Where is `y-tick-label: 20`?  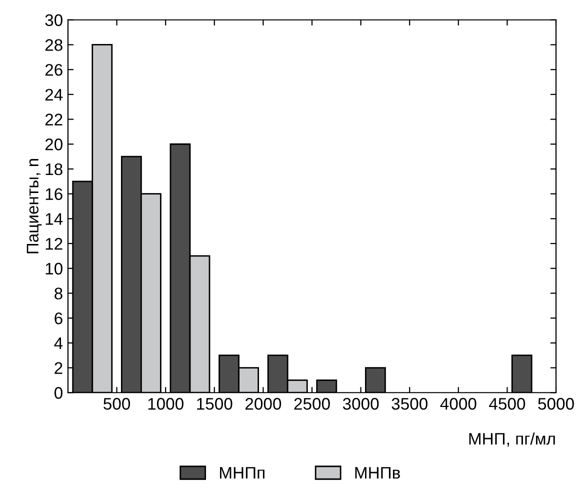
y-tick-label: 20 is located at coordinates (53, 144).